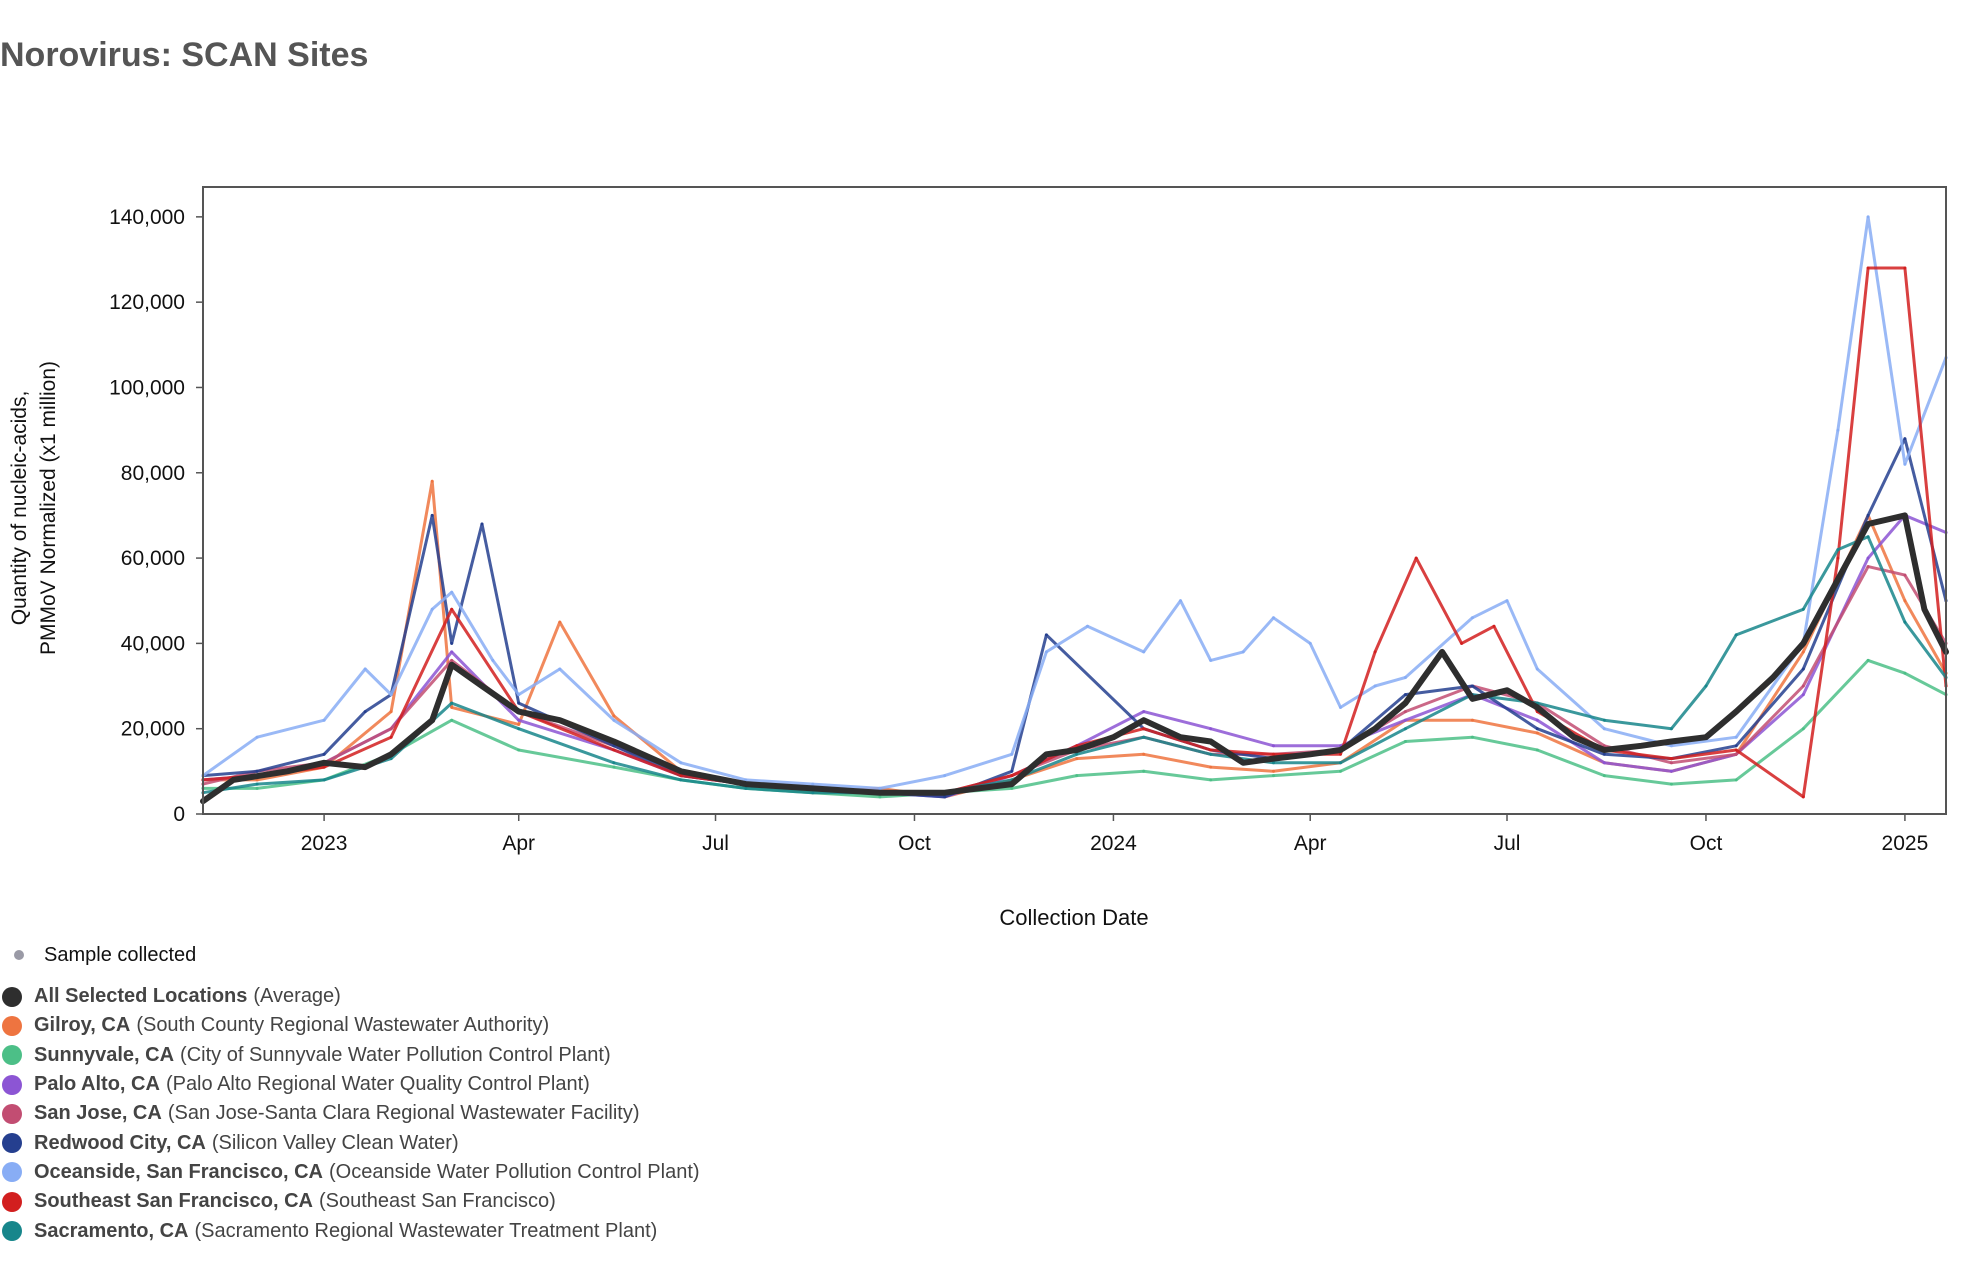 This screenshot has width=1962, height=1262. I want to click on series-sunnyvale-ca, so click(1074, 728).